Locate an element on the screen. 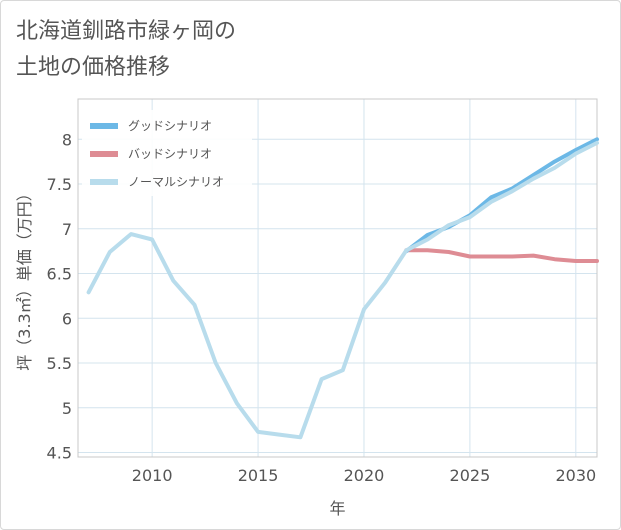 Image resolution: width=621 pixels, height=530 pixels. y-axis-title: 坪（3.3㎡）単価（万円） is located at coordinates (24, 277).